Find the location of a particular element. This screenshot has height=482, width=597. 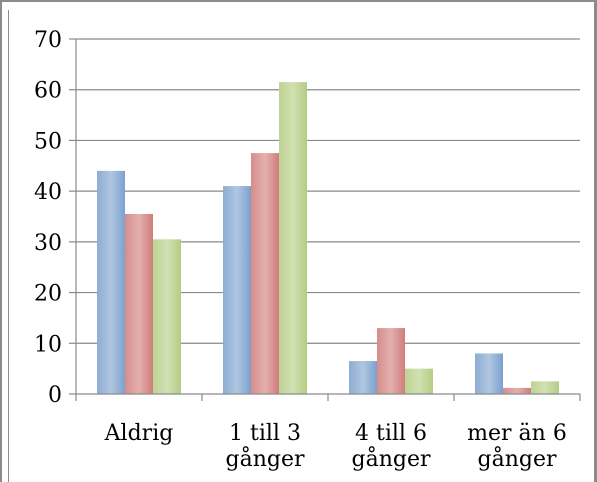

y-tick-label: 20 is located at coordinates (48, 294).